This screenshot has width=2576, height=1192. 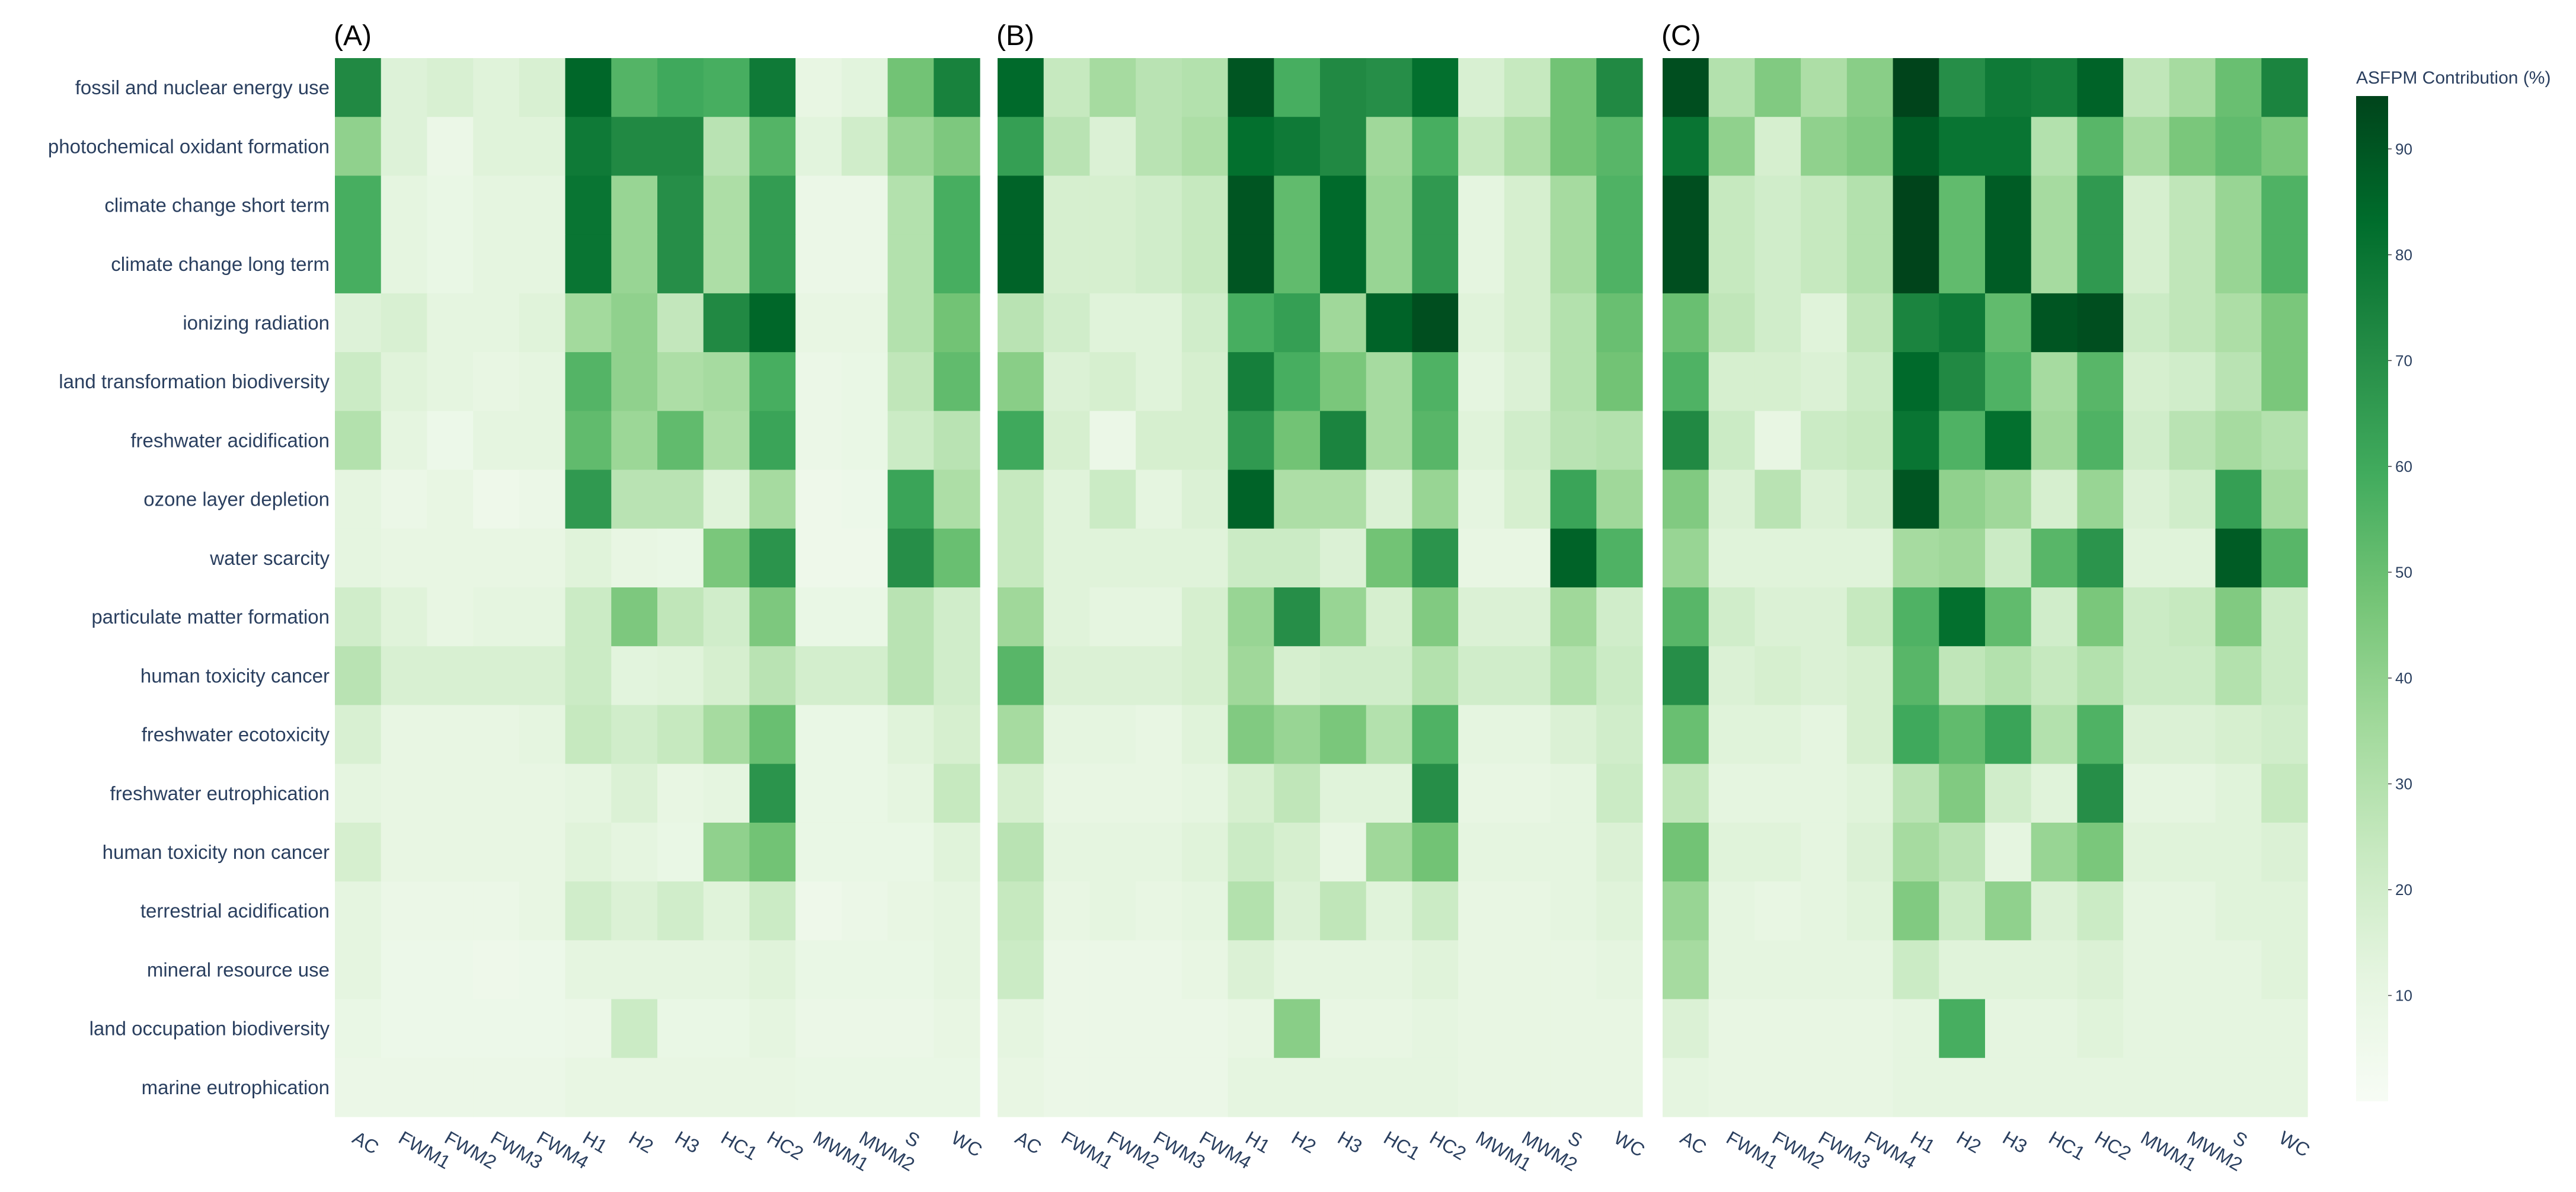 What do you see at coordinates (1225, 1150) in the screenshot?
I see `column-tick-label: FWM4` at bounding box center [1225, 1150].